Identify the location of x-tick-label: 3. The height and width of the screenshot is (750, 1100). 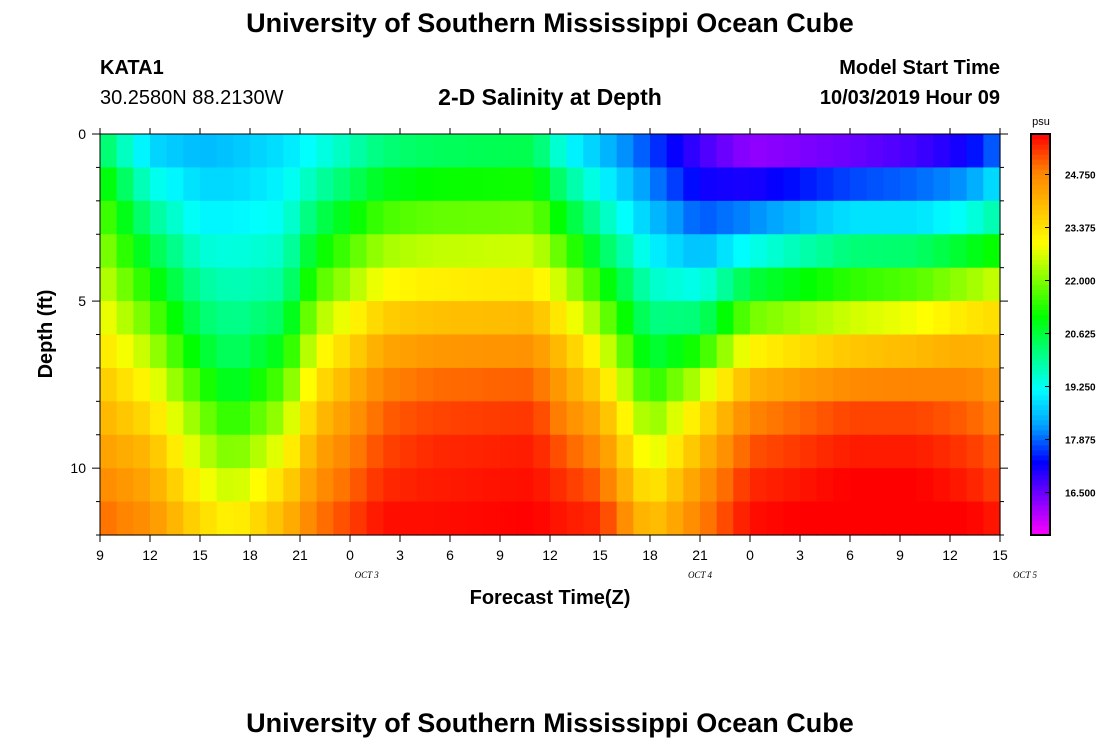
(400, 555).